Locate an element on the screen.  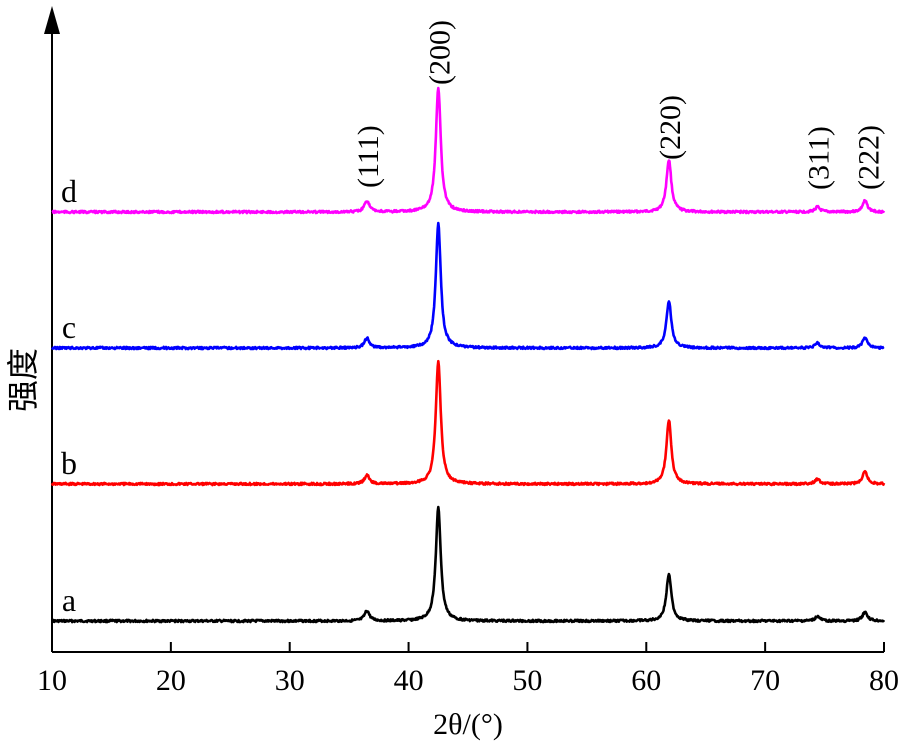
x-tick-label: 10 is located at coordinates (52, 680).